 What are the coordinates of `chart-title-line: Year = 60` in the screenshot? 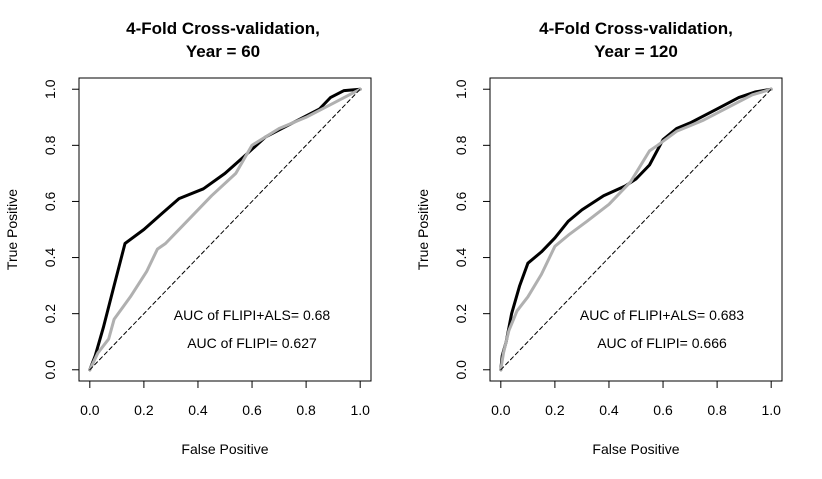 It's located at (223, 51).